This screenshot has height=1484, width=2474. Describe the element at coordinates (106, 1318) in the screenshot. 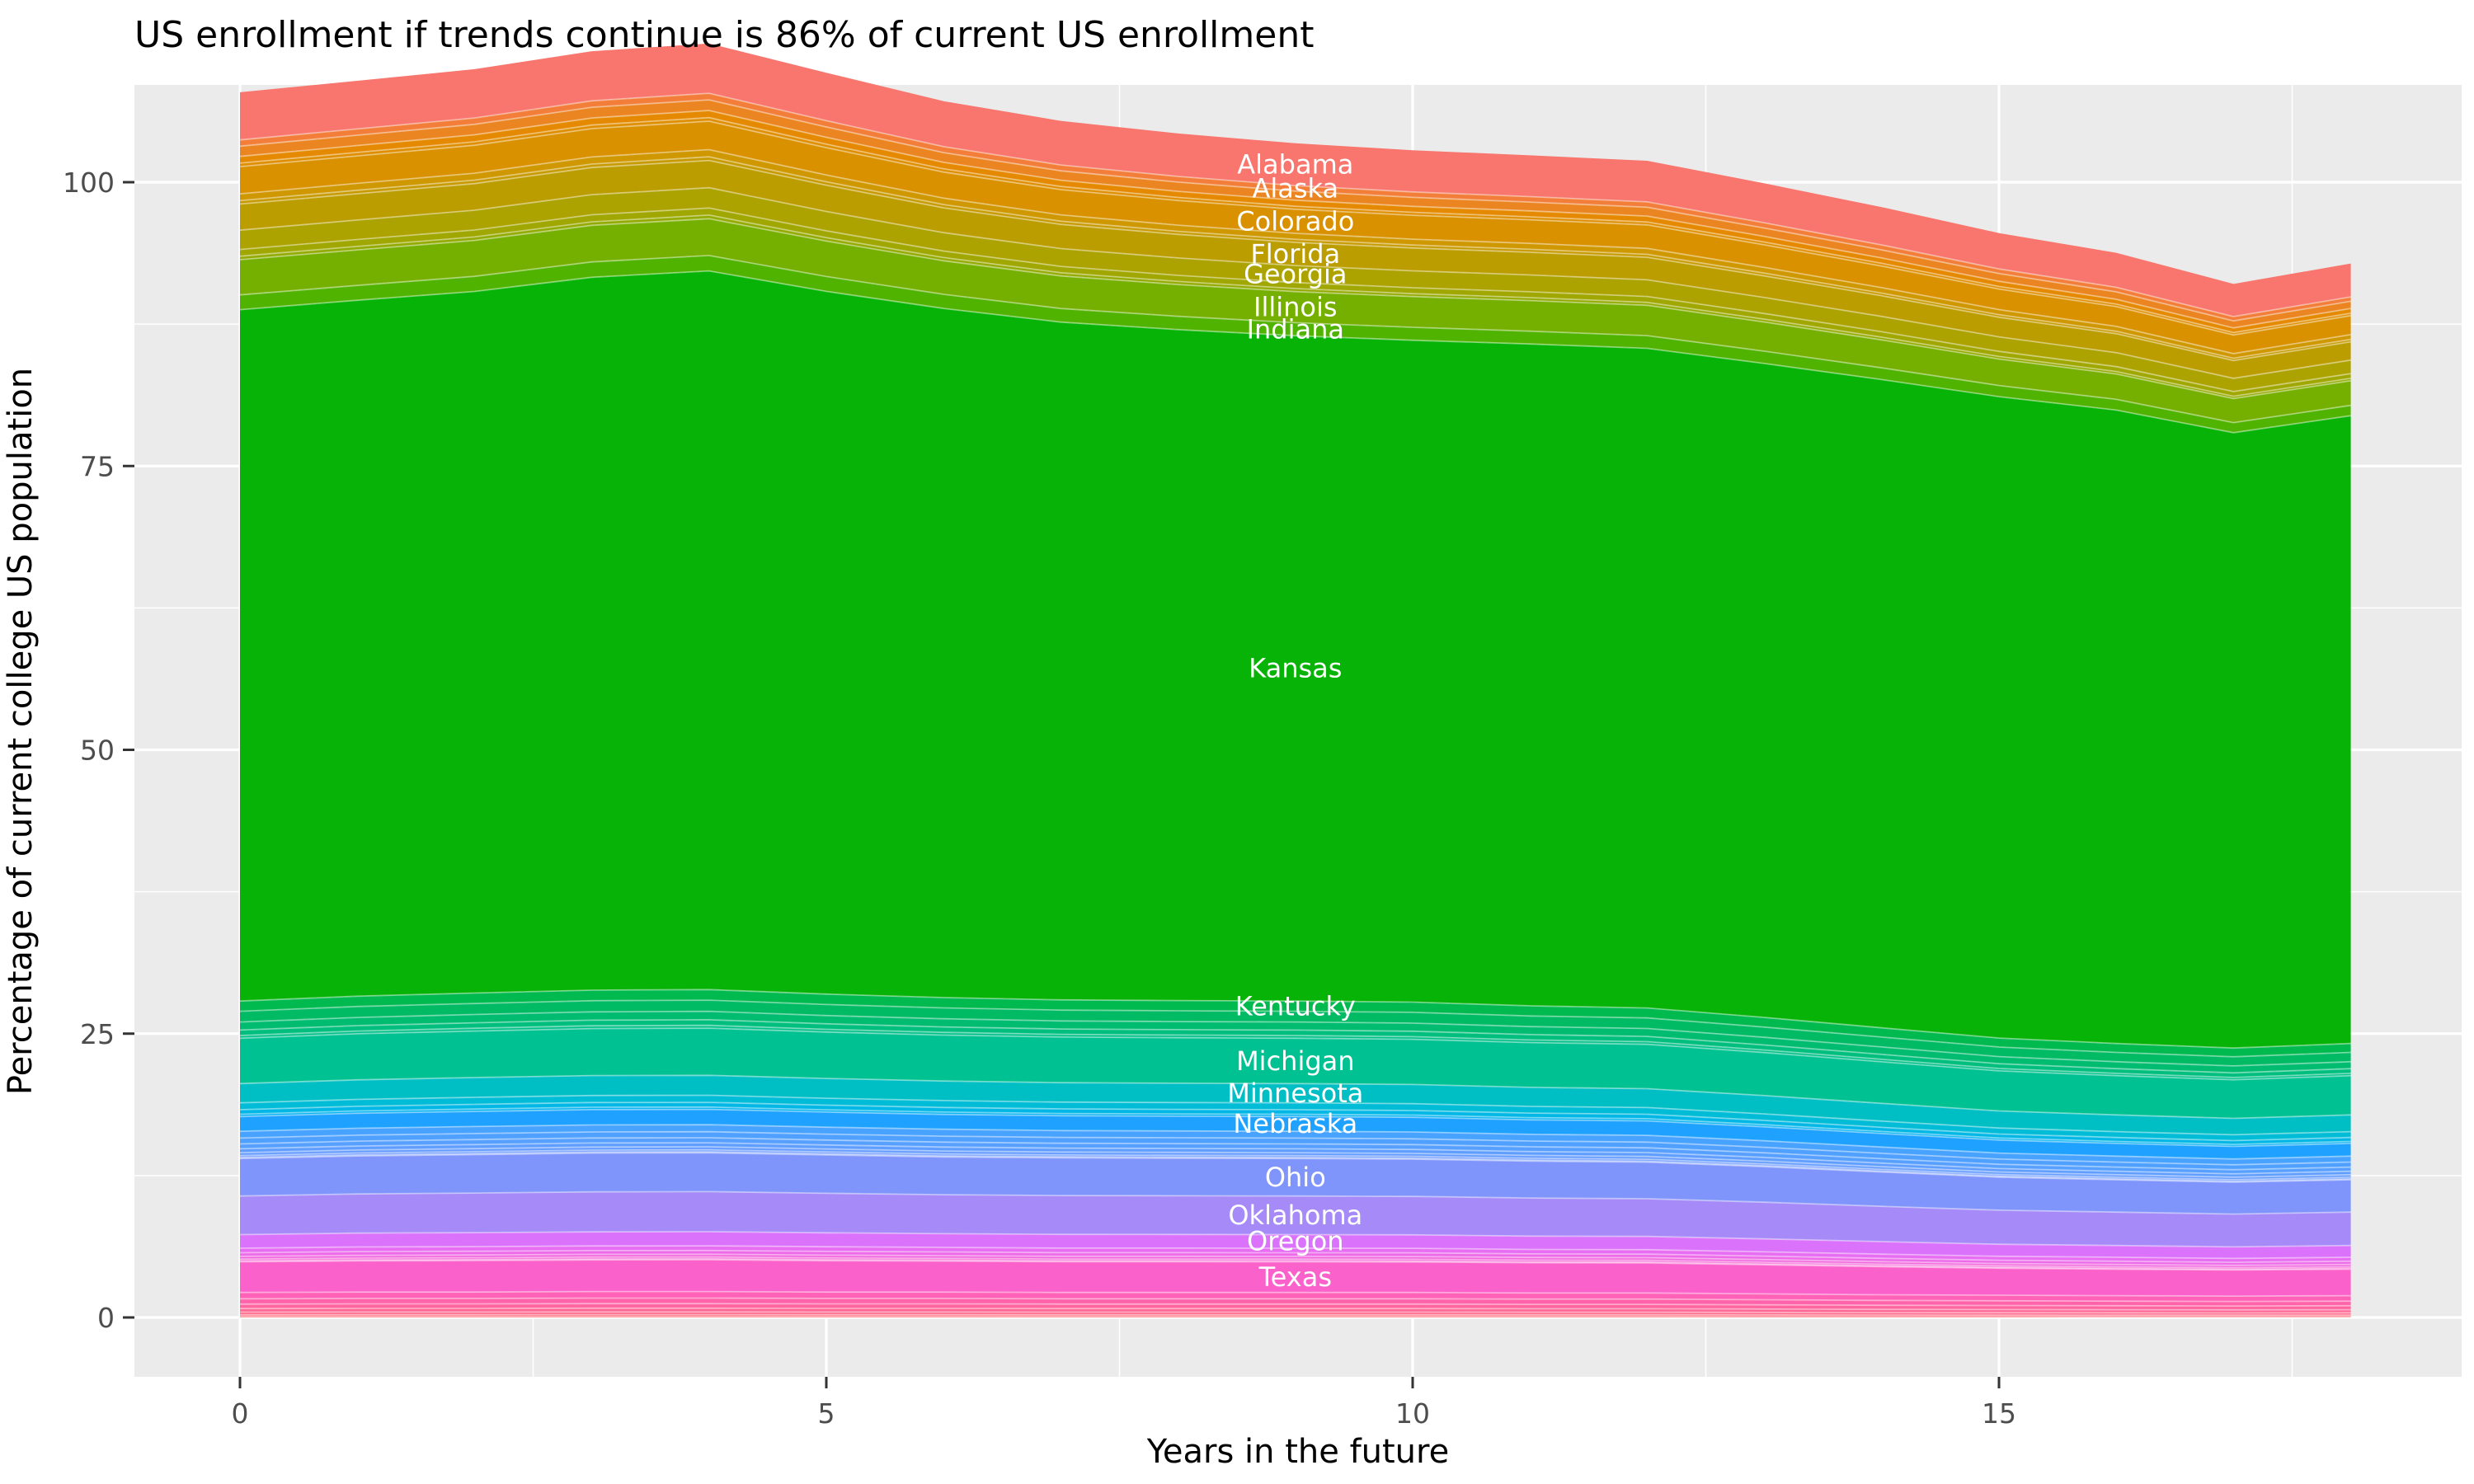

I see `y-tick-label-0: 0` at that location.